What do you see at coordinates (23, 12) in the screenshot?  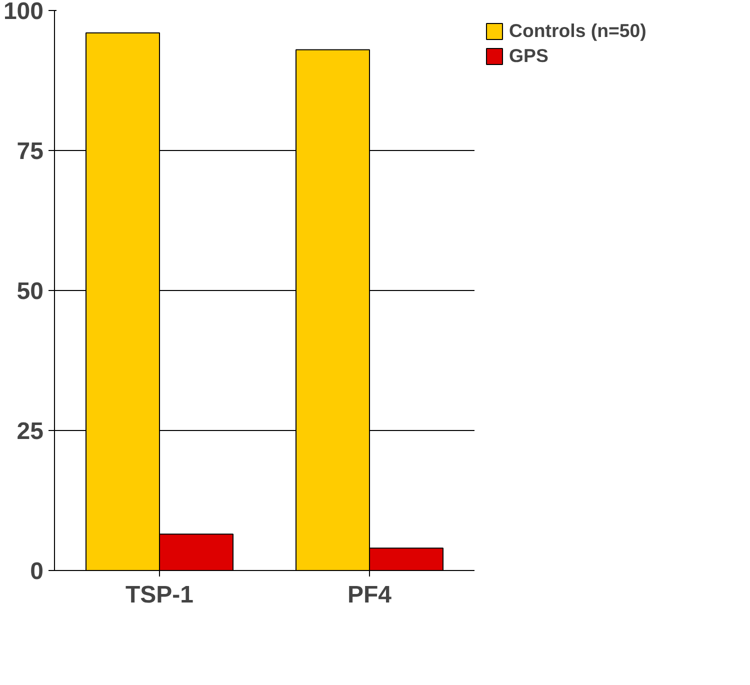 I see `y-tick-label: 100` at bounding box center [23, 12].